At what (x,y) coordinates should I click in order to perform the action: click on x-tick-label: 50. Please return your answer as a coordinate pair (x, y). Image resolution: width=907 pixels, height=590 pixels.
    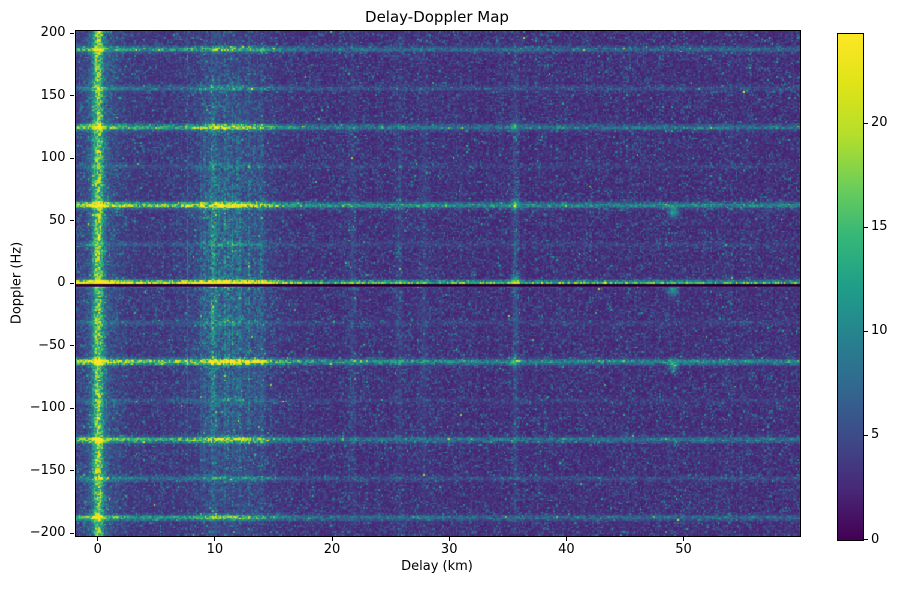
    Looking at the image, I should click on (683, 549).